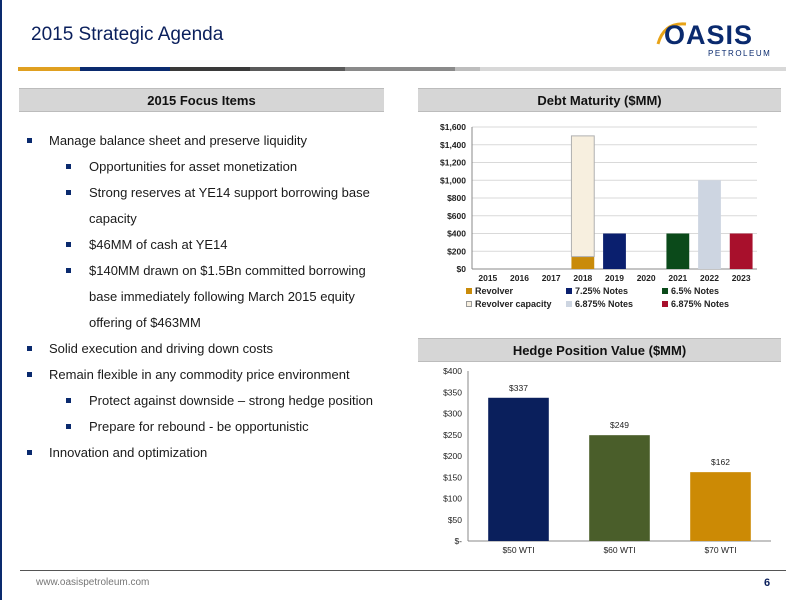  What do you see at coordinates (201, 100) in the screenshot?
I see `focus-items-header: 2015 Focus Items` at bounding box center [201, 100].